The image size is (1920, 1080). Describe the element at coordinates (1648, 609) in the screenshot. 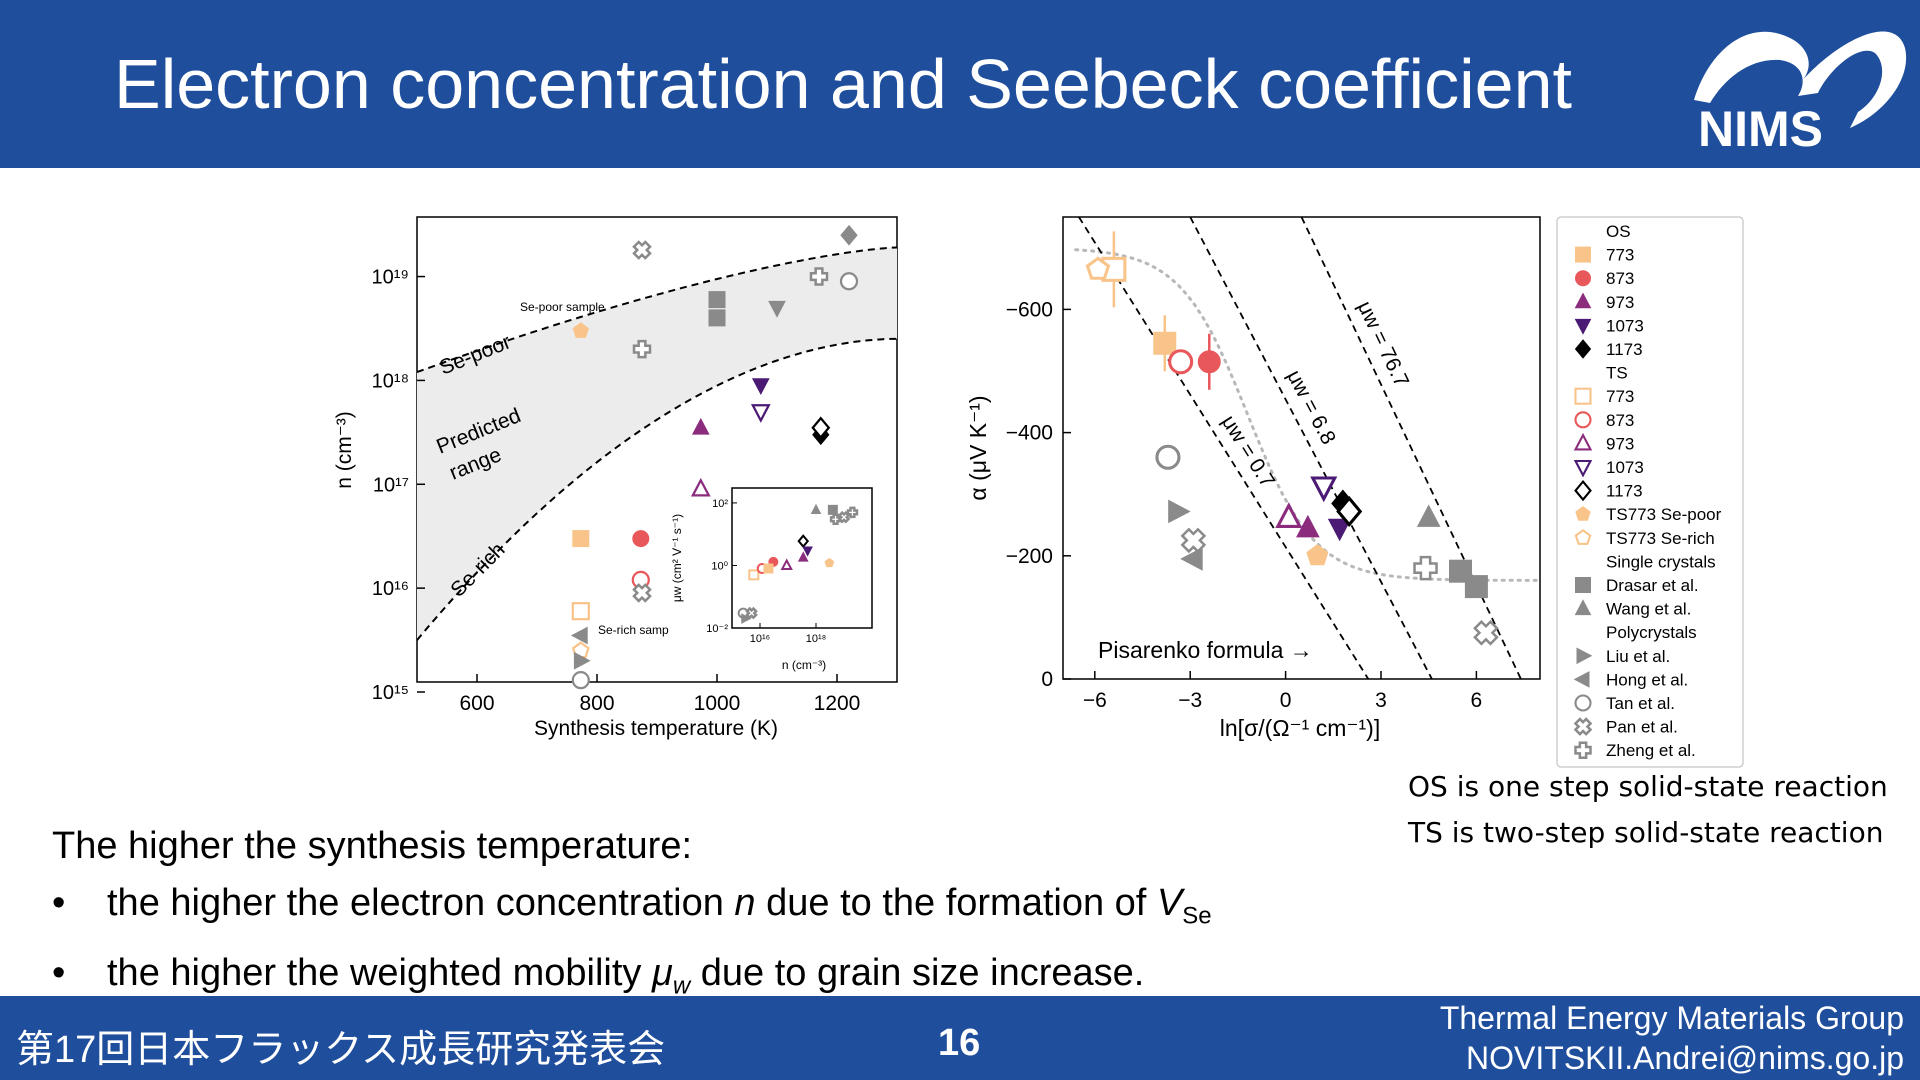

I see `legend-label: Wang et al.` at that location.